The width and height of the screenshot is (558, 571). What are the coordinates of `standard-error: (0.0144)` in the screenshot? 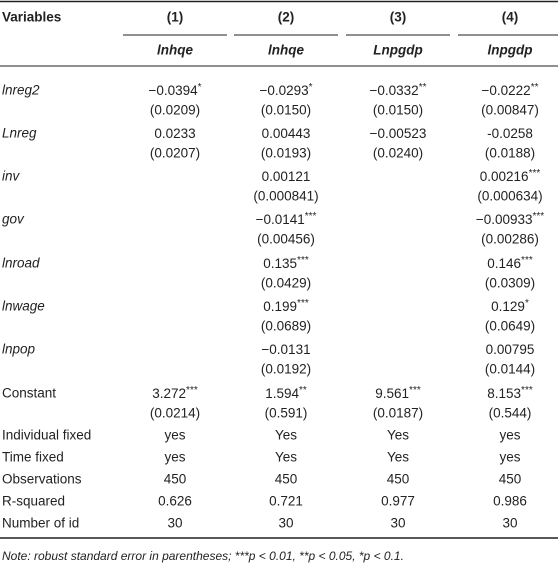 It's located at (510, 369).